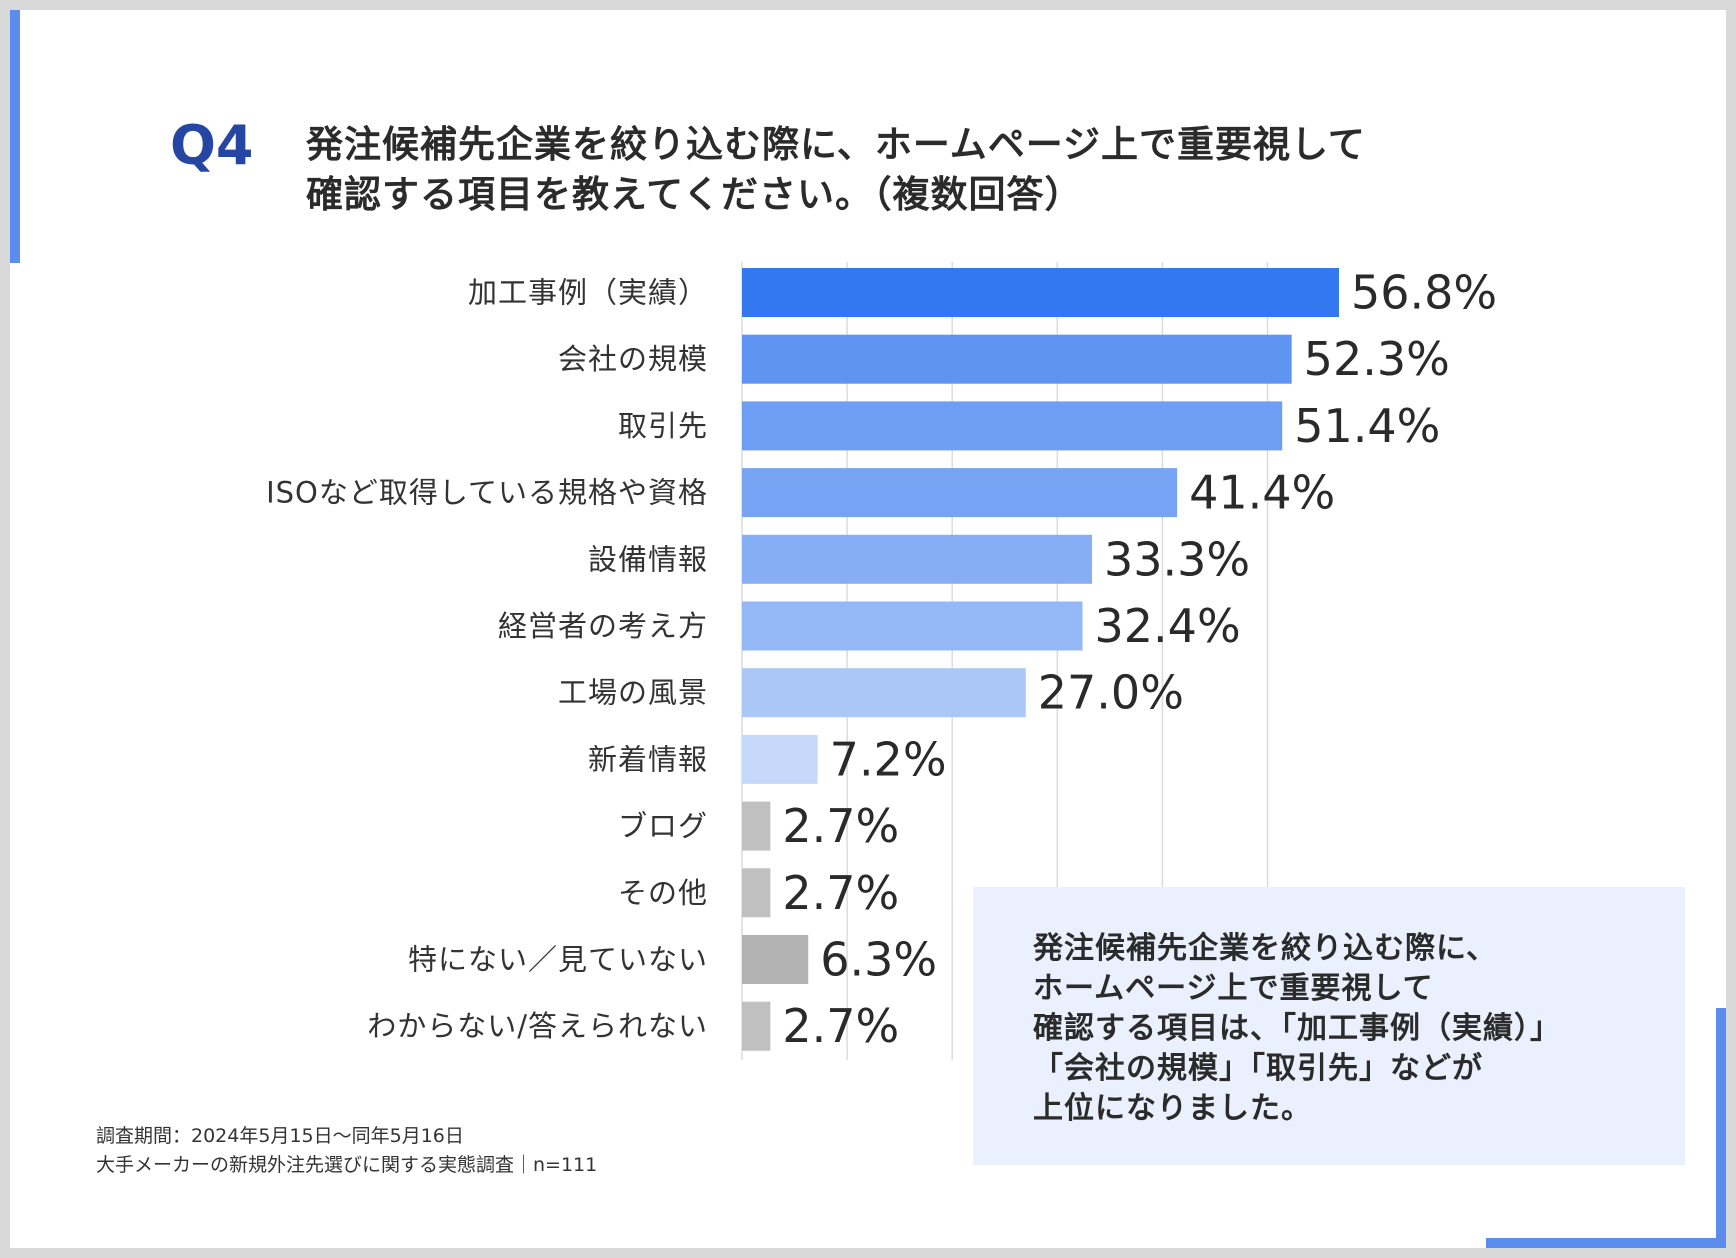  Describe the element at coordinates (1111, 693) in the screenshot. I see `value-label: 27.0%` at that location.